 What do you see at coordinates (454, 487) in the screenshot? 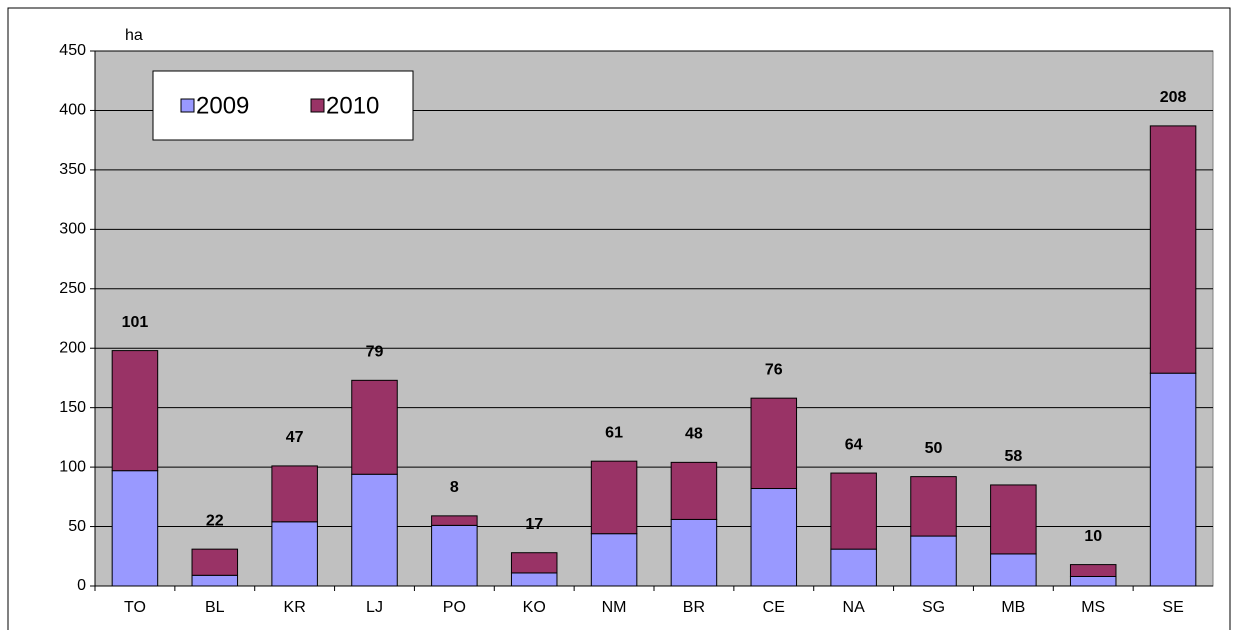
I see `data-label: 8` at bounding box center [454, 487].